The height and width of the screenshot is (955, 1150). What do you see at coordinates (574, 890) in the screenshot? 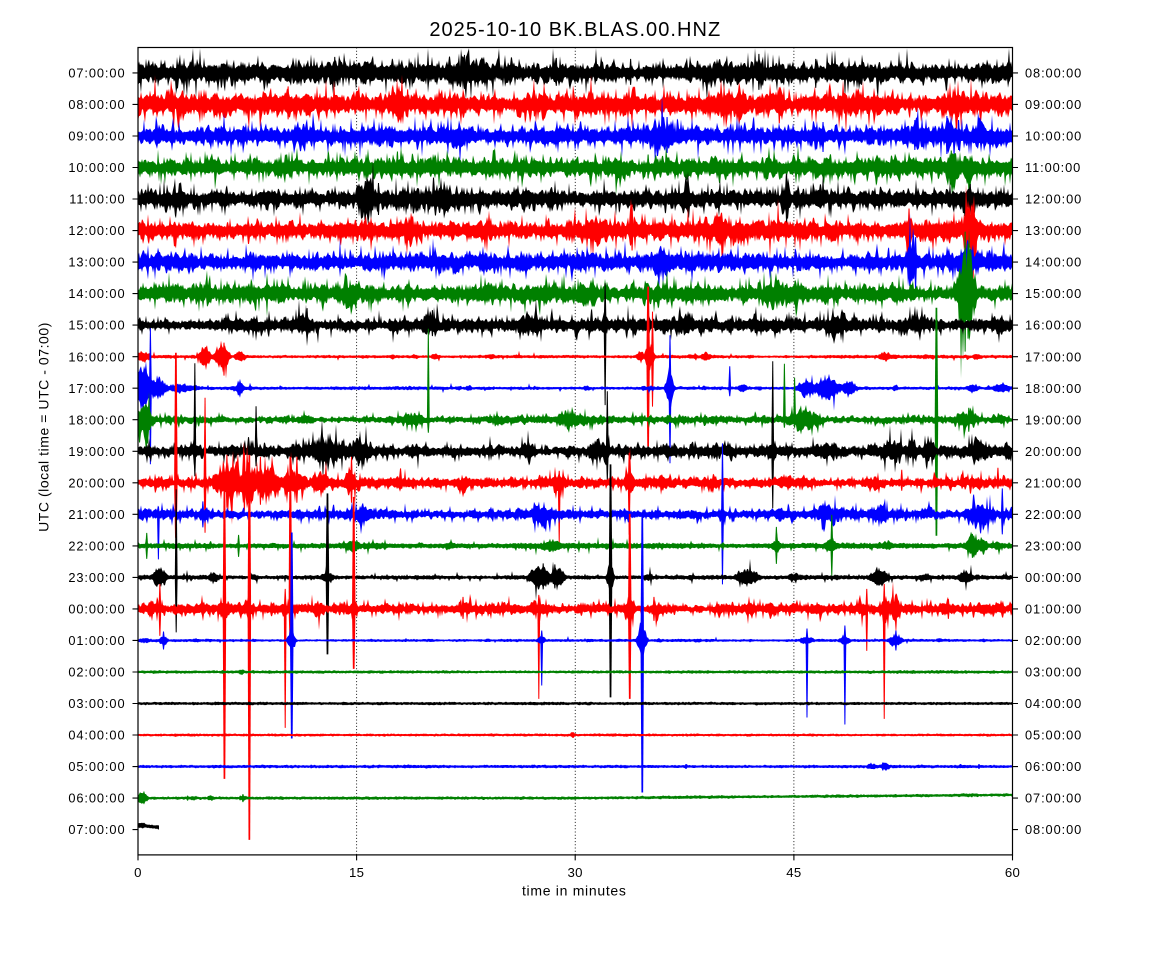
I see `svg-text: time in minutes` at bounding box center [574, 890].